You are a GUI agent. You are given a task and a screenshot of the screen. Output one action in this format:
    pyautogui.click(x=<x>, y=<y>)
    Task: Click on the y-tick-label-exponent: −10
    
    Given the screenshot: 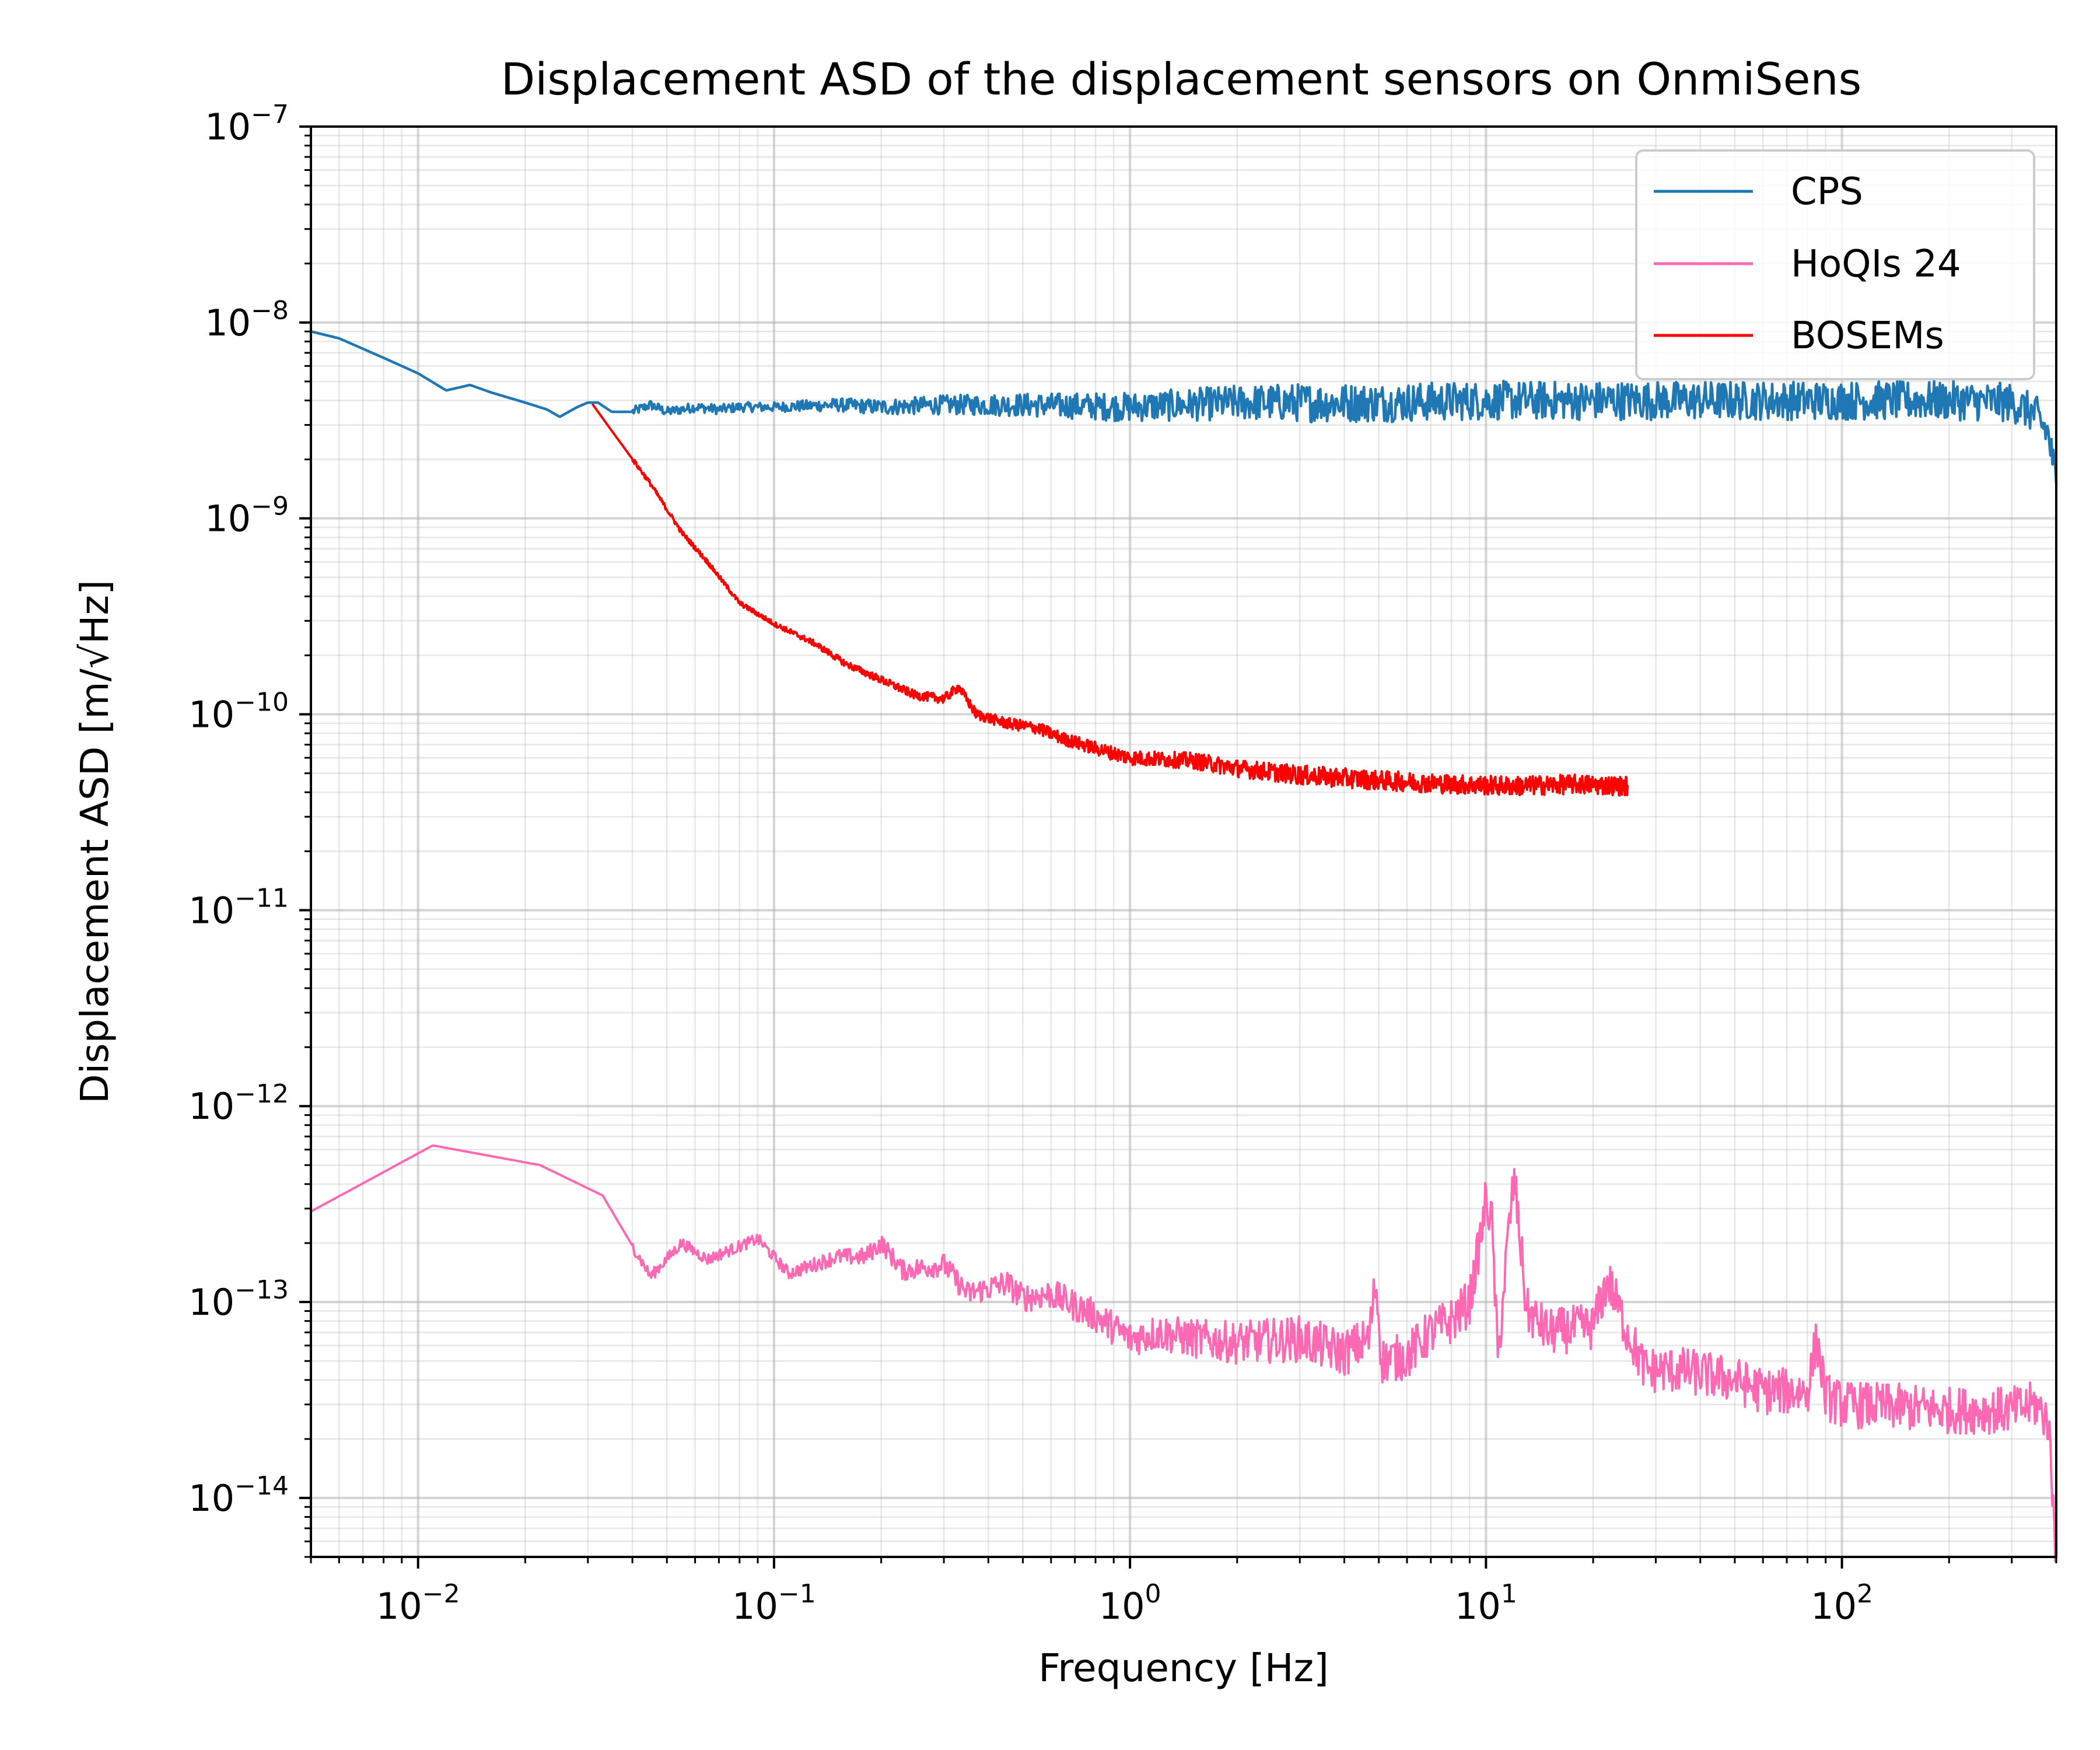 What is the action you would take?
    pyautogui.click(x=262, y=703)
    